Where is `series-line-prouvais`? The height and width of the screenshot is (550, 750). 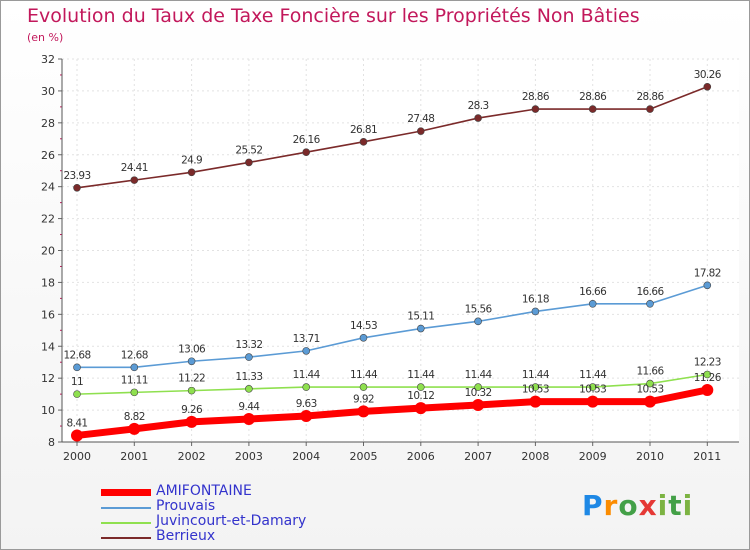 series-line-prouvais is located at coordinates (392, 326).